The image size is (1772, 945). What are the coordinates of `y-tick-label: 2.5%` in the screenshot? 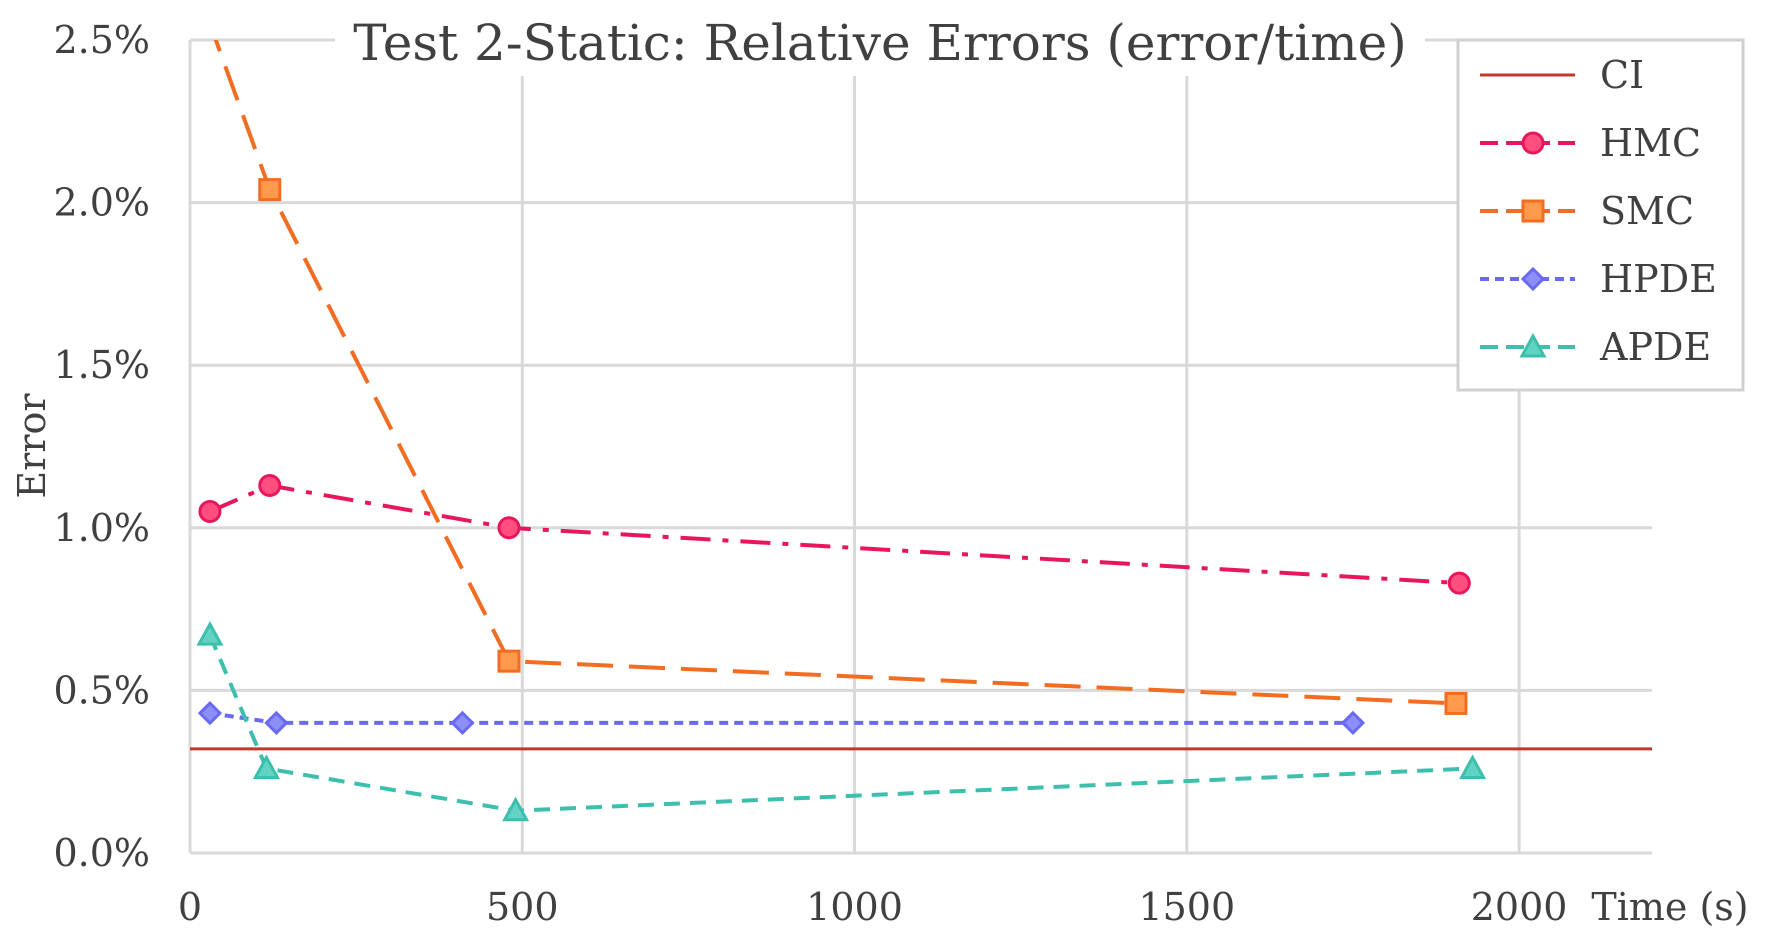 It's located at (101, 40).